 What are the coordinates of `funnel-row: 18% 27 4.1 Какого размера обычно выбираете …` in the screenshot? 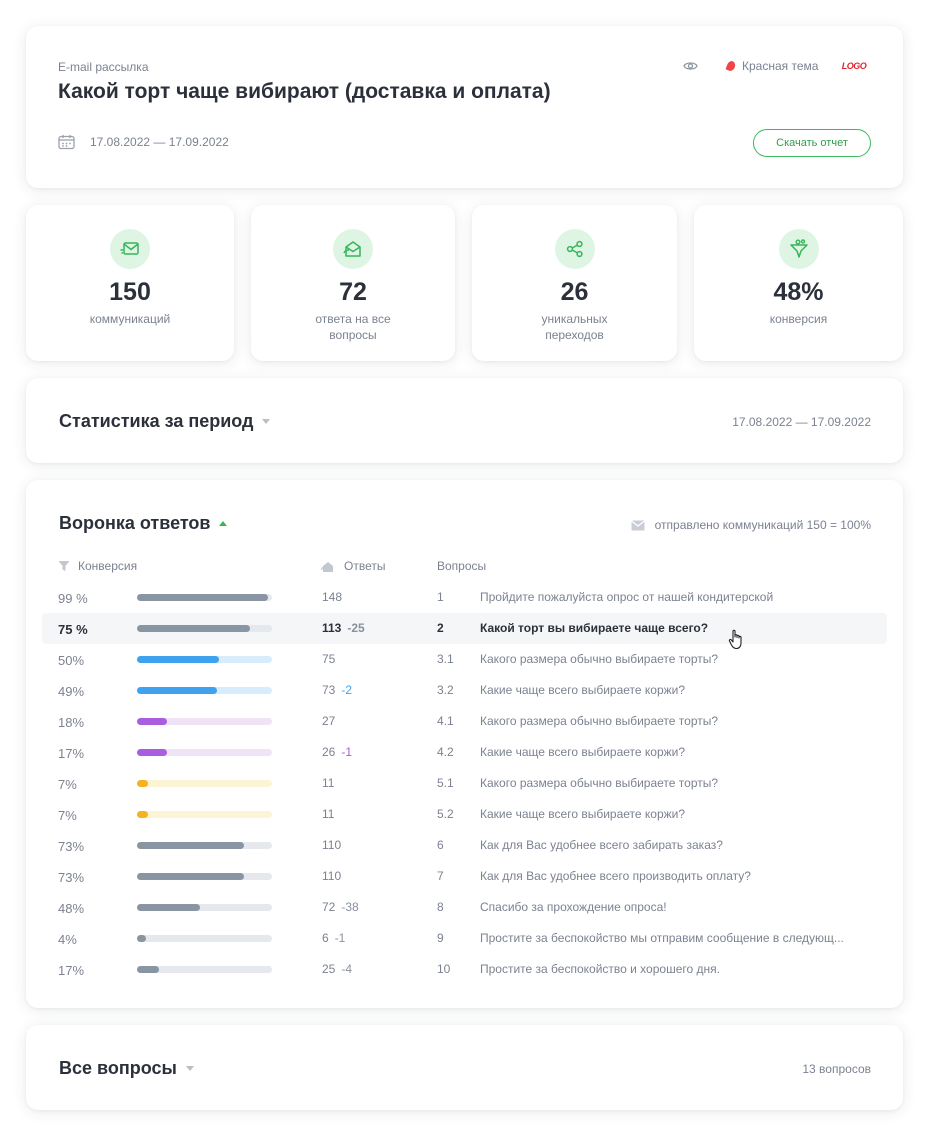 It's located at (464, 721).